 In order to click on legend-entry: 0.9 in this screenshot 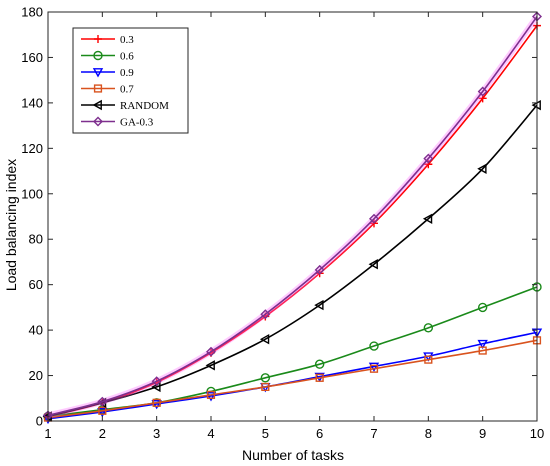, I will do `click(107, 73)`.